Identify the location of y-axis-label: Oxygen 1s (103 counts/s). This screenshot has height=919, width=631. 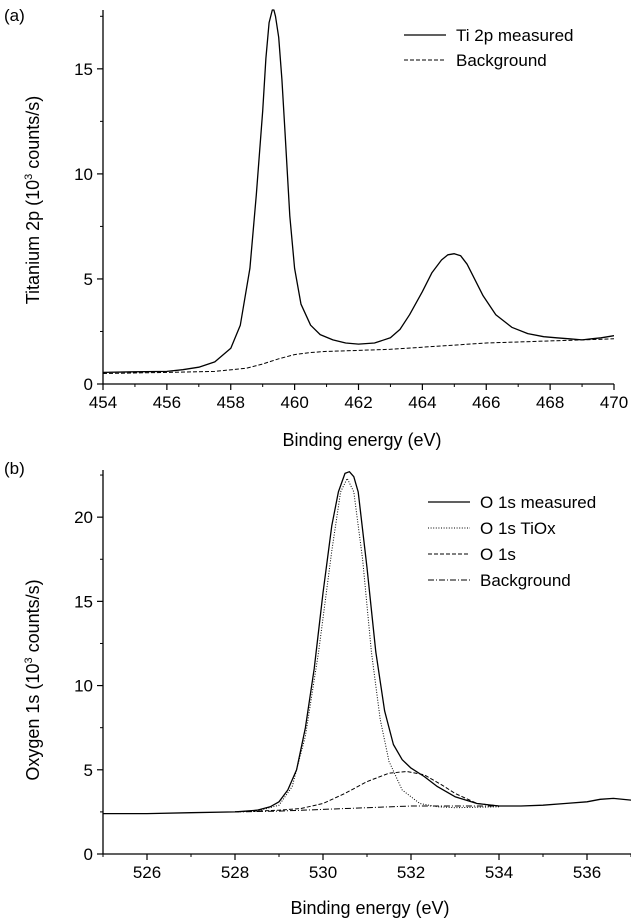
(33, 679).